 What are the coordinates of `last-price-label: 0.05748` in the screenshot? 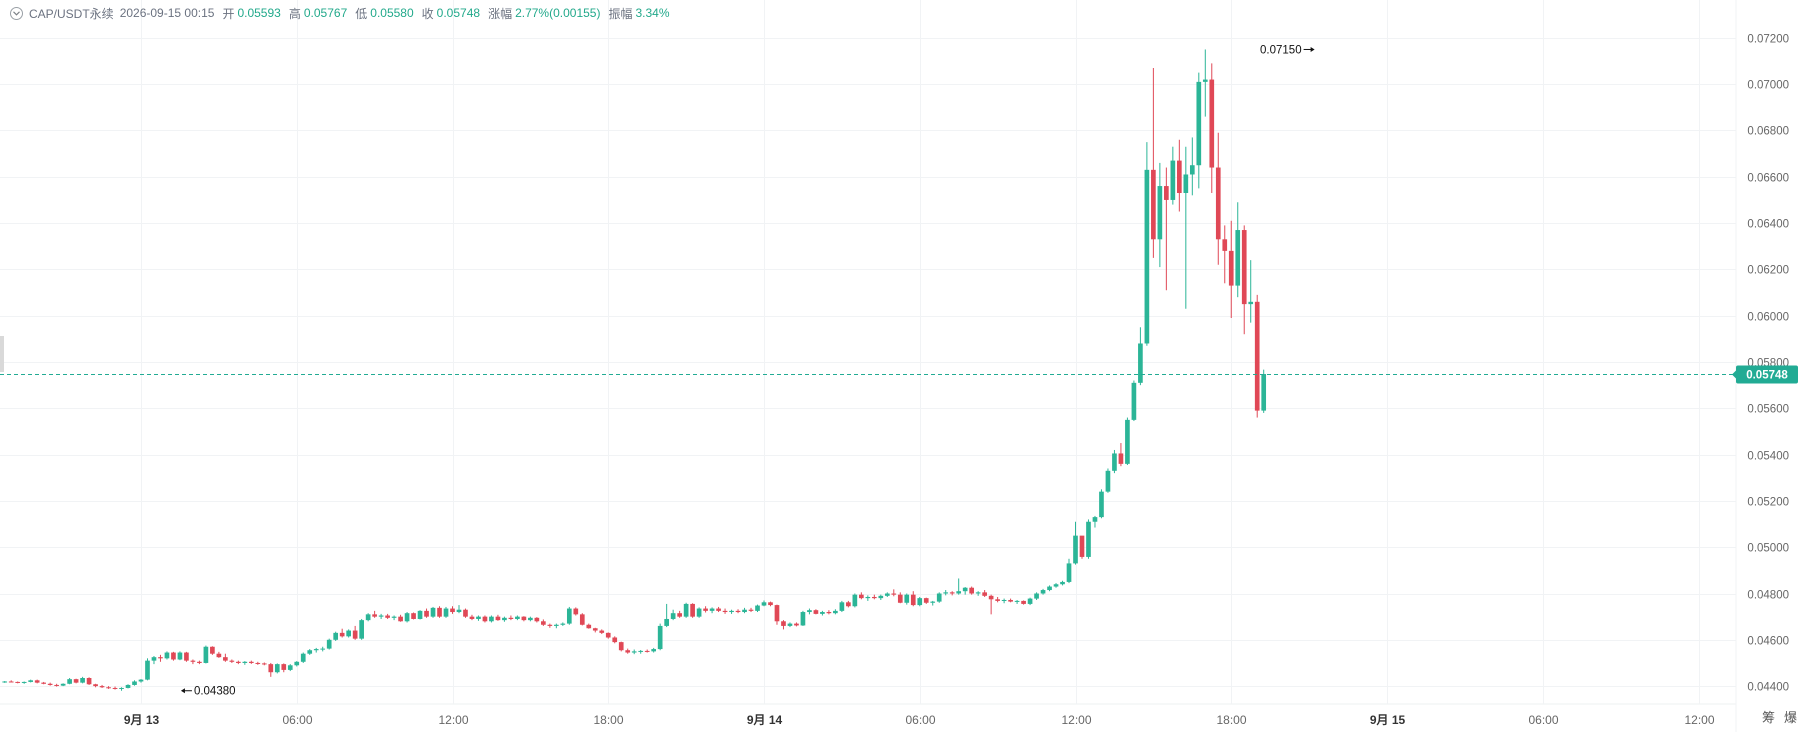 It's located at (1767, 376).